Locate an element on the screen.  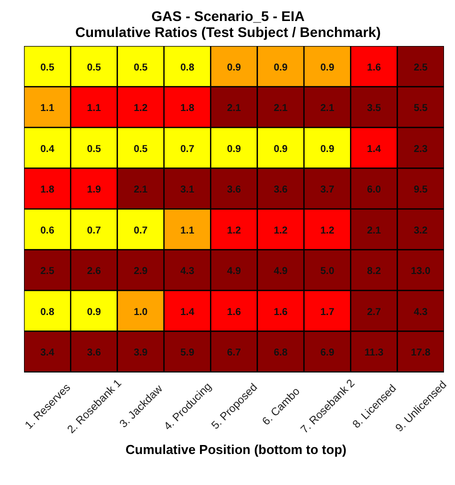
data-label: 3.5 is located at coordinates (374, 108).